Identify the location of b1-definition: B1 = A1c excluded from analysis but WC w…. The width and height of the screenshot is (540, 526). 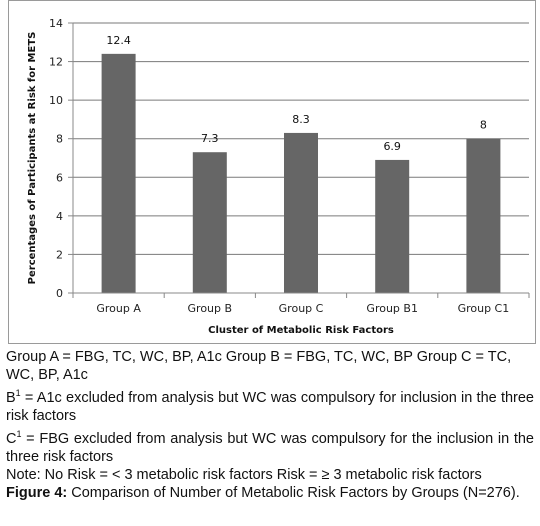
(270, 406).